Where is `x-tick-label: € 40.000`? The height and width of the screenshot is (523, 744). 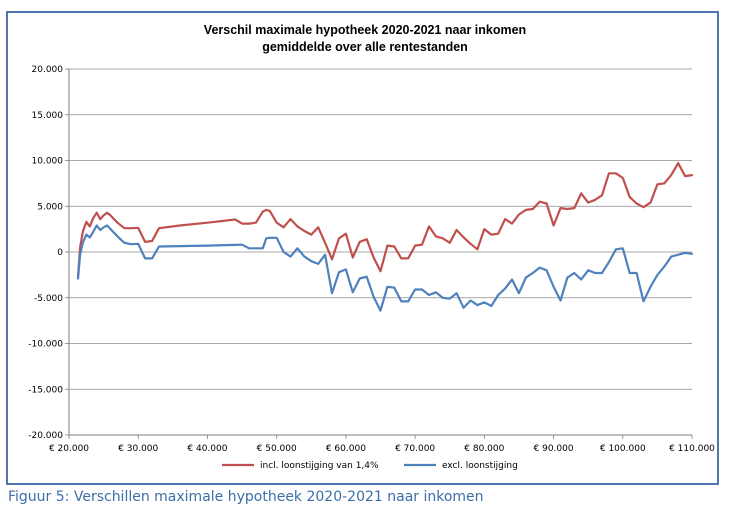
x-tick-label: € 40.000 is located at coordinates (207, 449).